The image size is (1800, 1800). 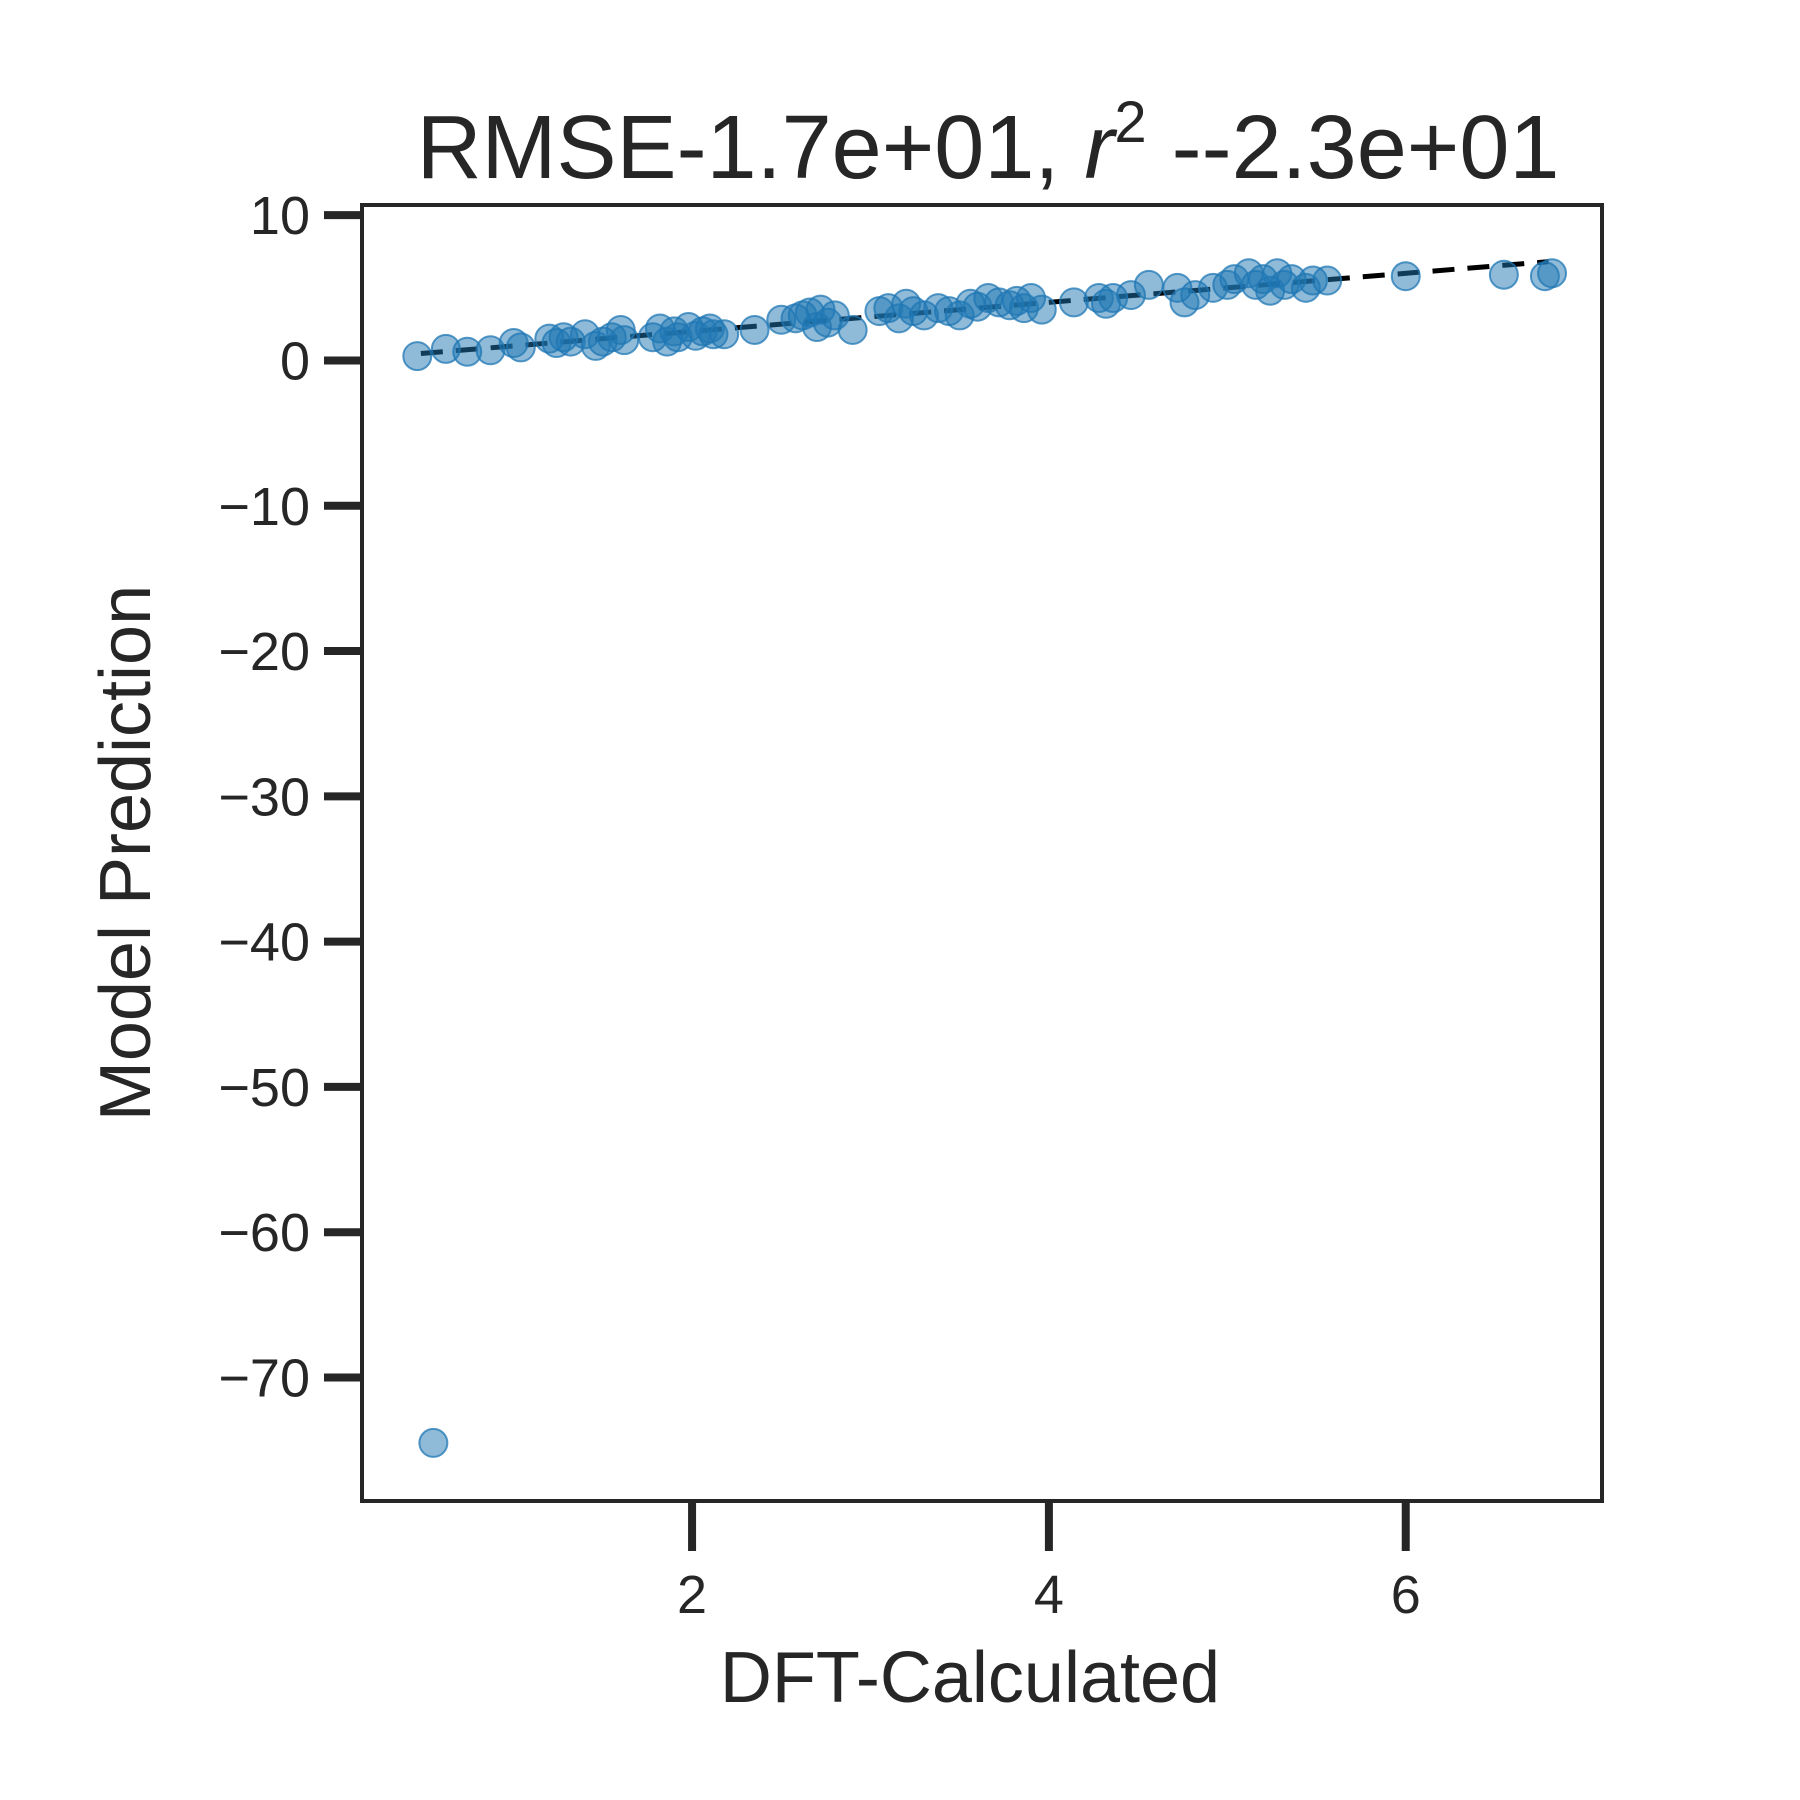 I want to click on y-tick-label: −60, so click(x=264, y=1233).